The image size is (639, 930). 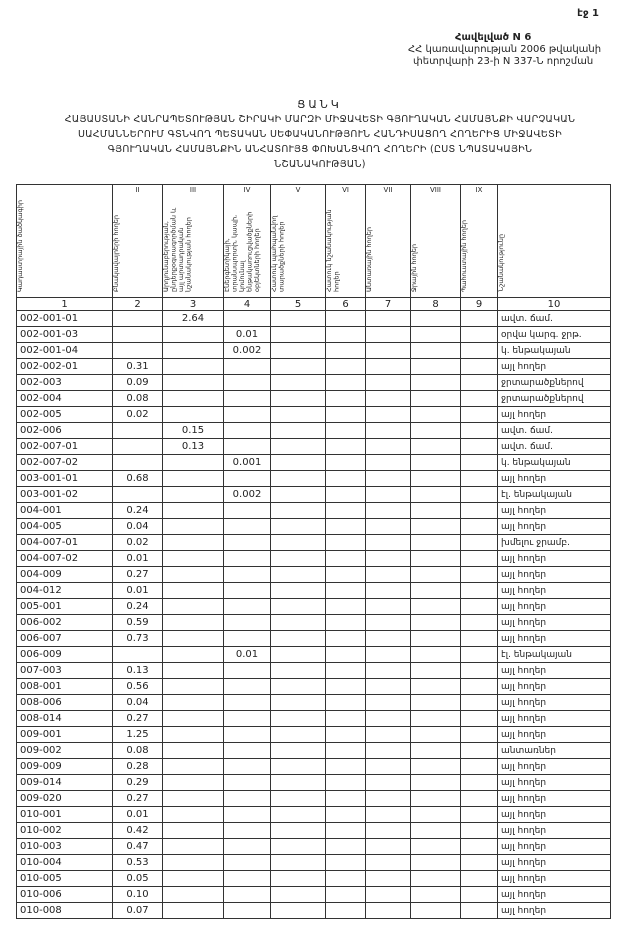 I want to click on numeral-cell: III, so click(x=193, y=189).